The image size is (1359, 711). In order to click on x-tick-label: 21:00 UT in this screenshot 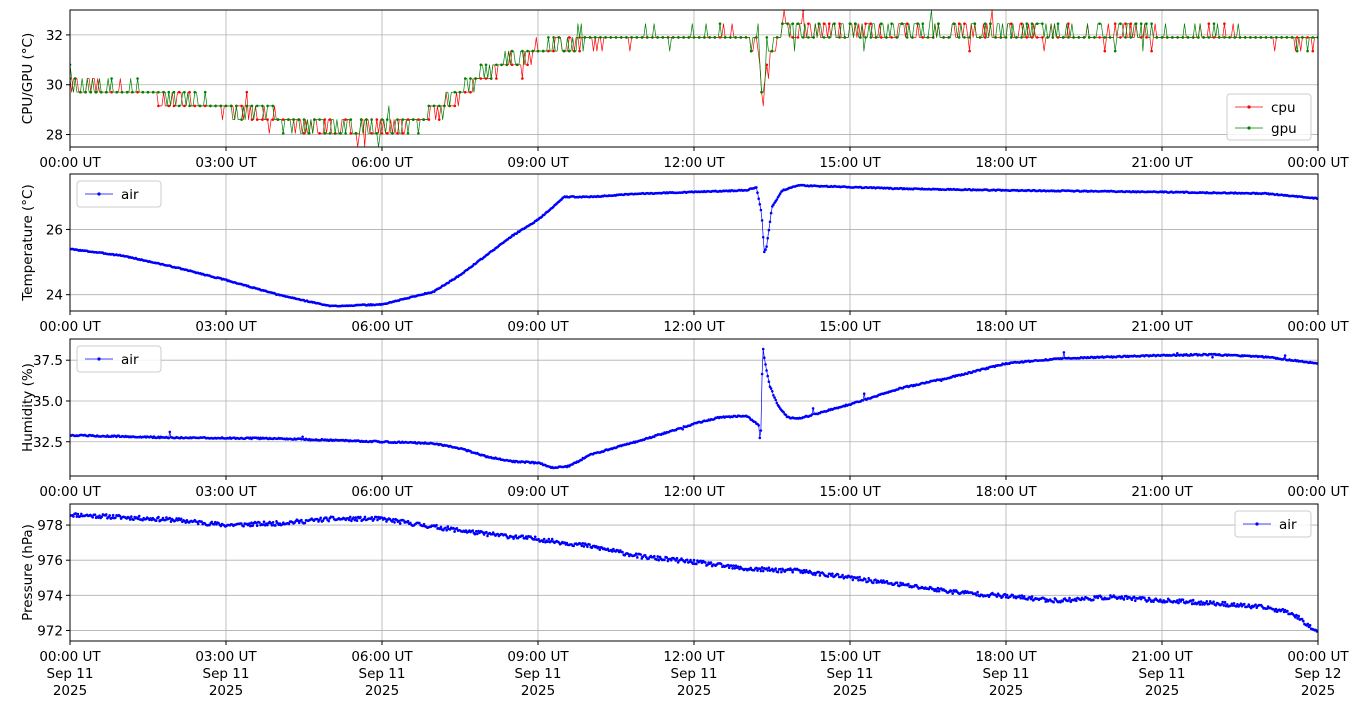, I will do `click(1162, 657)`.